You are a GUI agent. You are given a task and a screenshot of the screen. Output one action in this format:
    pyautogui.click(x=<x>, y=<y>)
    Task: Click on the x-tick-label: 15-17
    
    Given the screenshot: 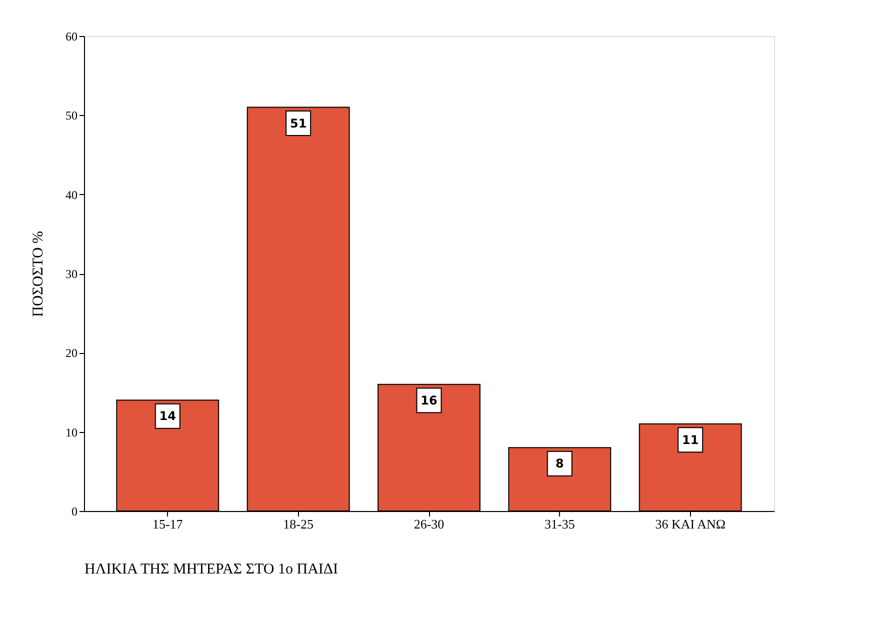 What is the action you would take?
    pyautogui.click(x=168, y=524)
    